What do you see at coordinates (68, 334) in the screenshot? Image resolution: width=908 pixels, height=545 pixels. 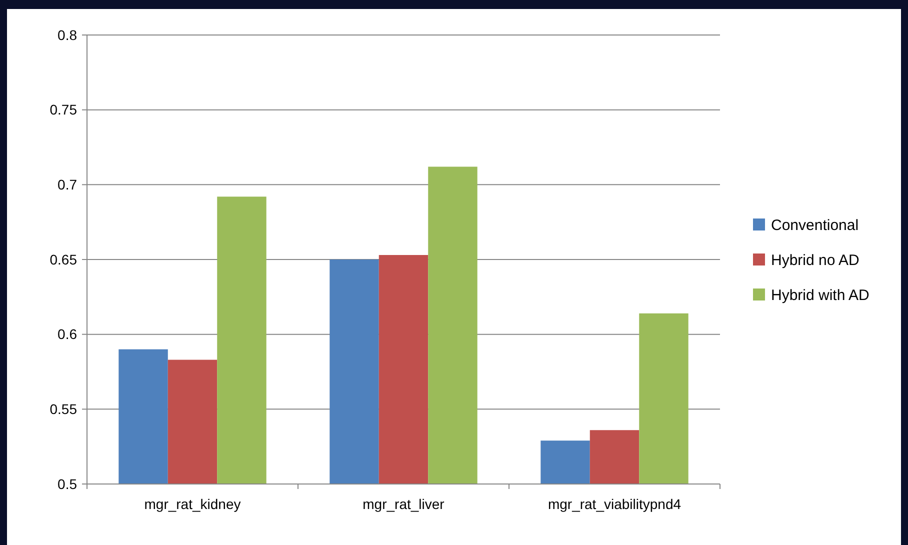 I see `y-tick-label: 0.6` at bounding box center [68, 334].